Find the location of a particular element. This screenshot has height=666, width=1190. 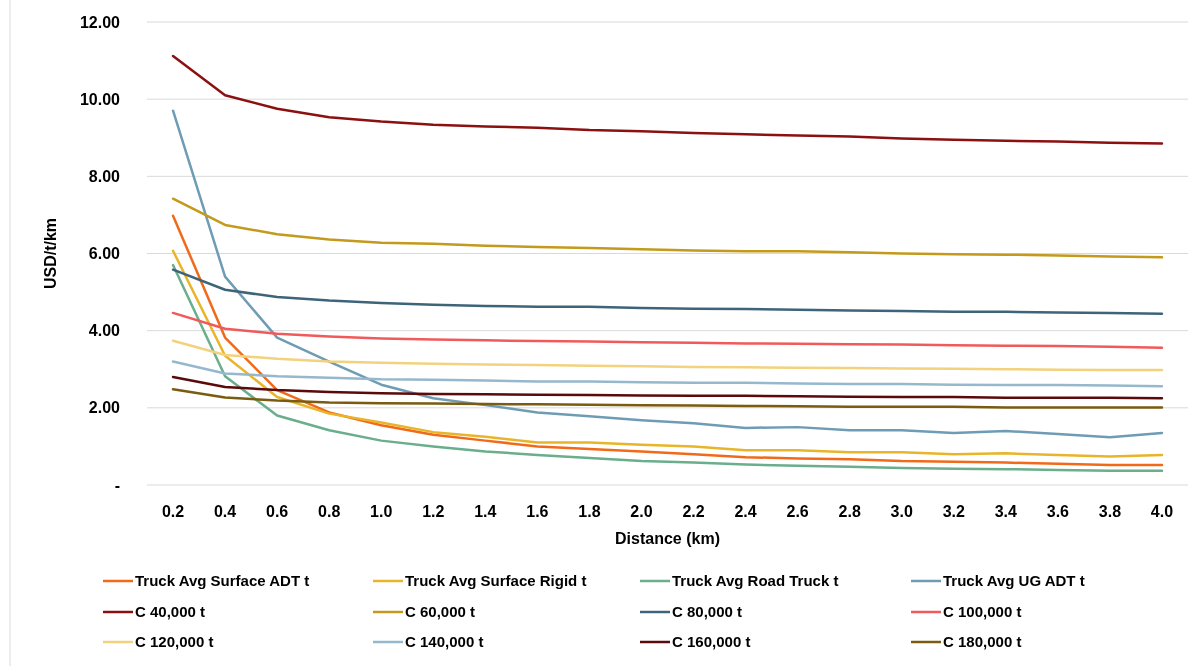

legend-label: Truck Avg Surface Rigid t is located at coordinates (496, 581).